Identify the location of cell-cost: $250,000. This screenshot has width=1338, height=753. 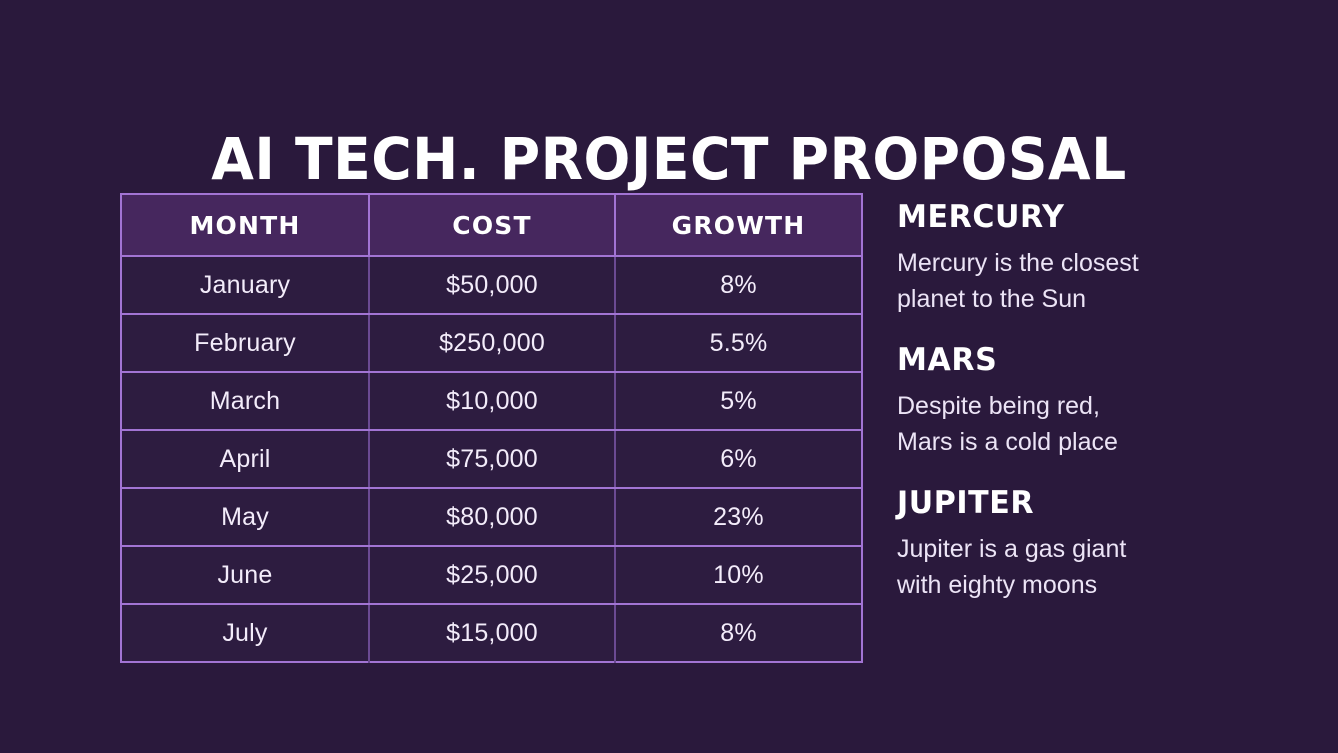
(492, 343).